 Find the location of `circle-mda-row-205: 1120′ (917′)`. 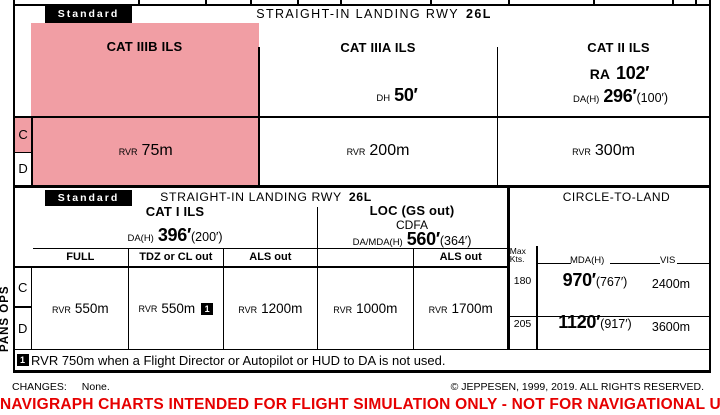

circle-mda-row-205: 1120′ (917′) is located at coordinates (595, 322).